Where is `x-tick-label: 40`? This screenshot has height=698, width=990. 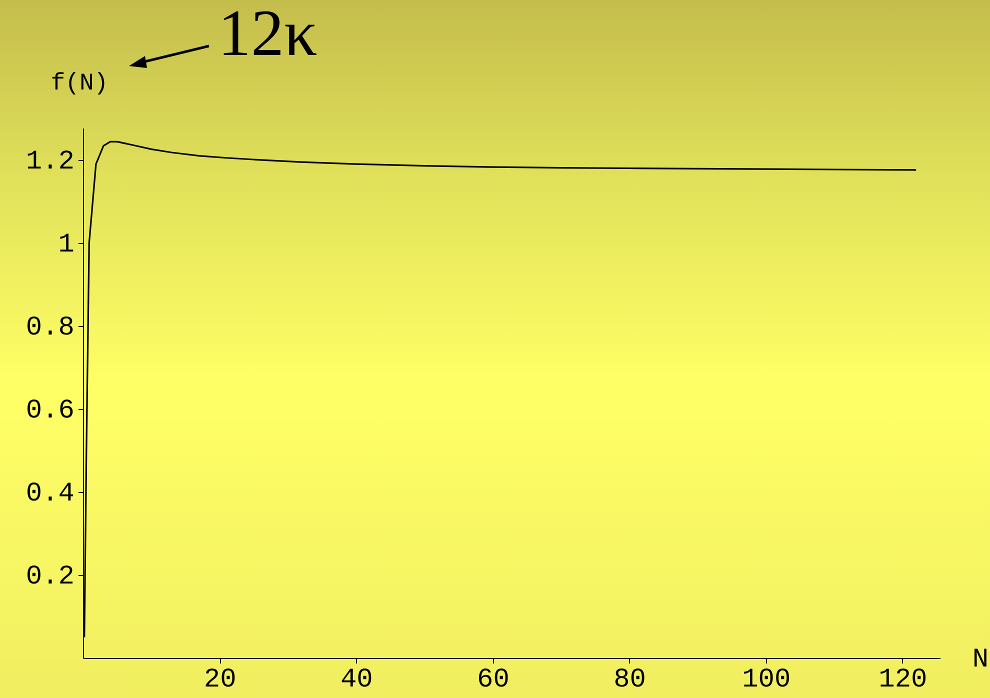 x-tick-label: 40 is located at coordinates (356, 681).